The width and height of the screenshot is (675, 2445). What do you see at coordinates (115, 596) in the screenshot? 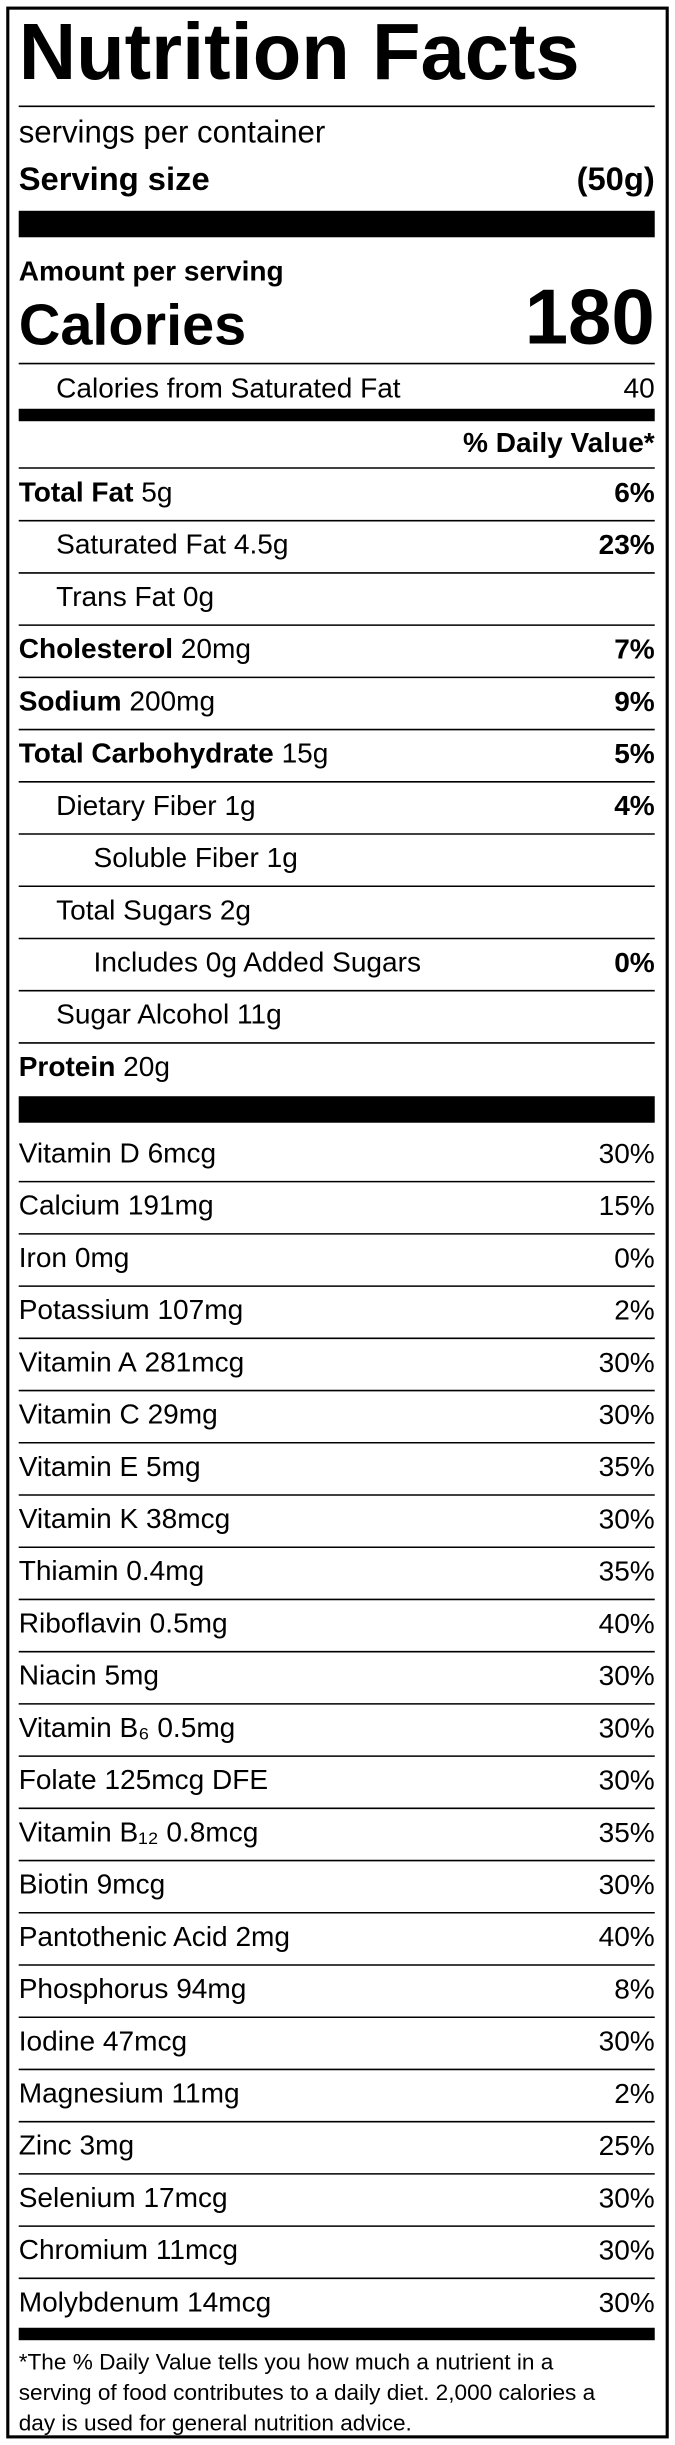
I see `nutrient-name: Trans Fat` at bounding box center [115, 596].